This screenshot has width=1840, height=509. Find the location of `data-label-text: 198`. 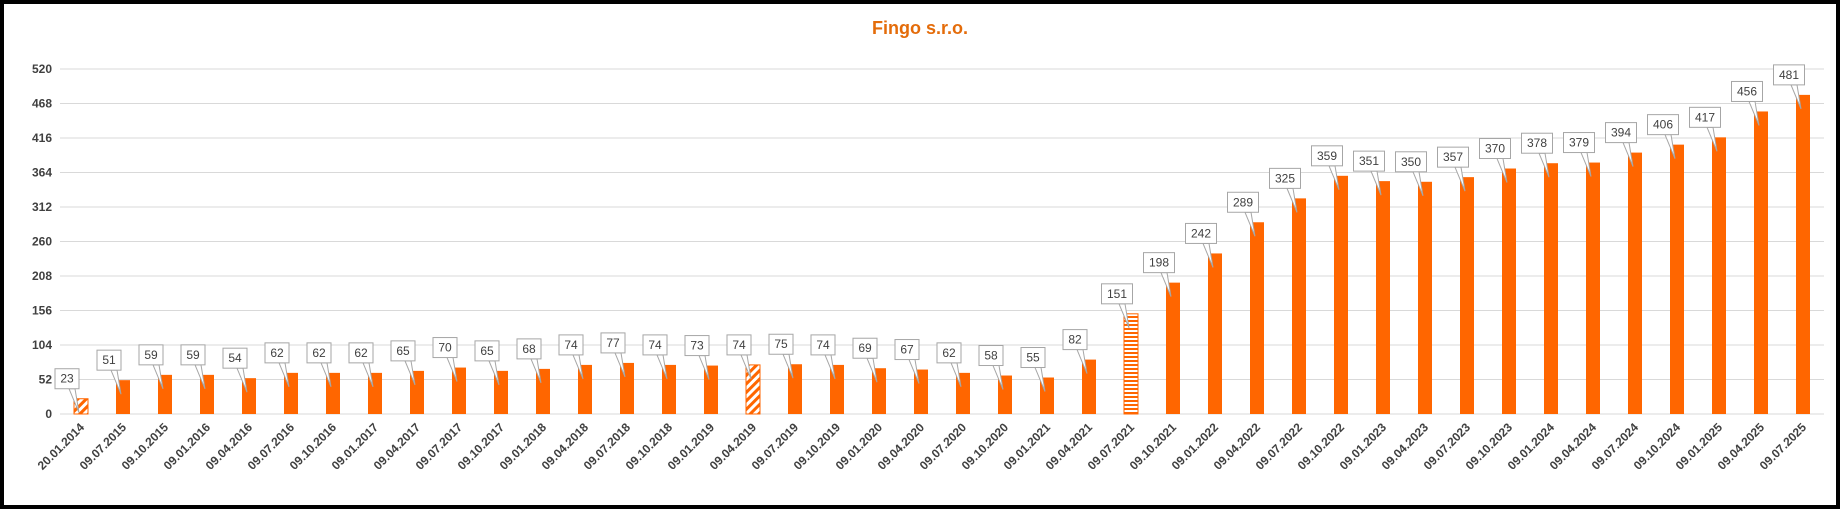

data-label-text: 198 is located at coordinates (1159, 263).